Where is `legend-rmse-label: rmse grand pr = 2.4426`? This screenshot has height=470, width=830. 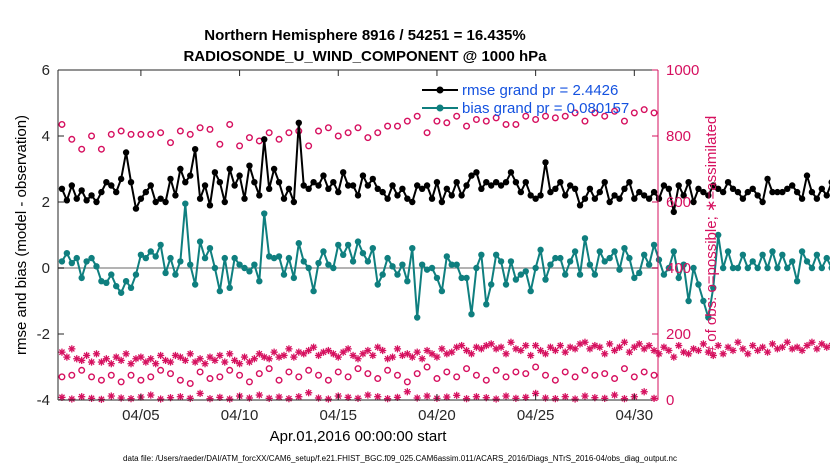
legend-rmse-label: rmse grand pr = 2.4426 is located at coordinates (540, 90).